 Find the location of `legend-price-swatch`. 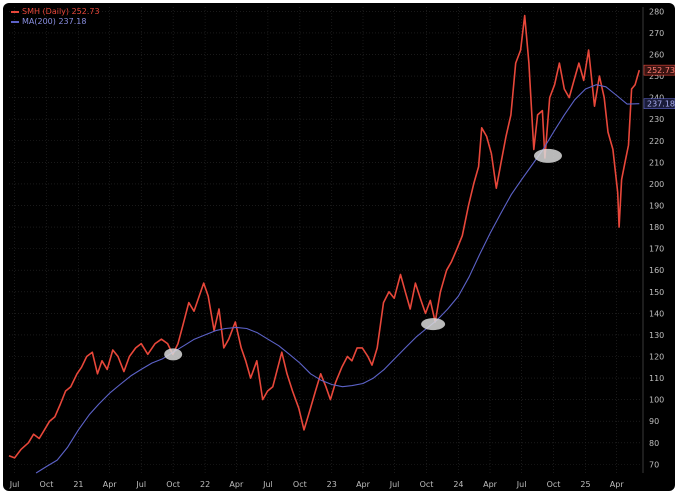

legend-price-swatch is located at coordinates (15, 11).